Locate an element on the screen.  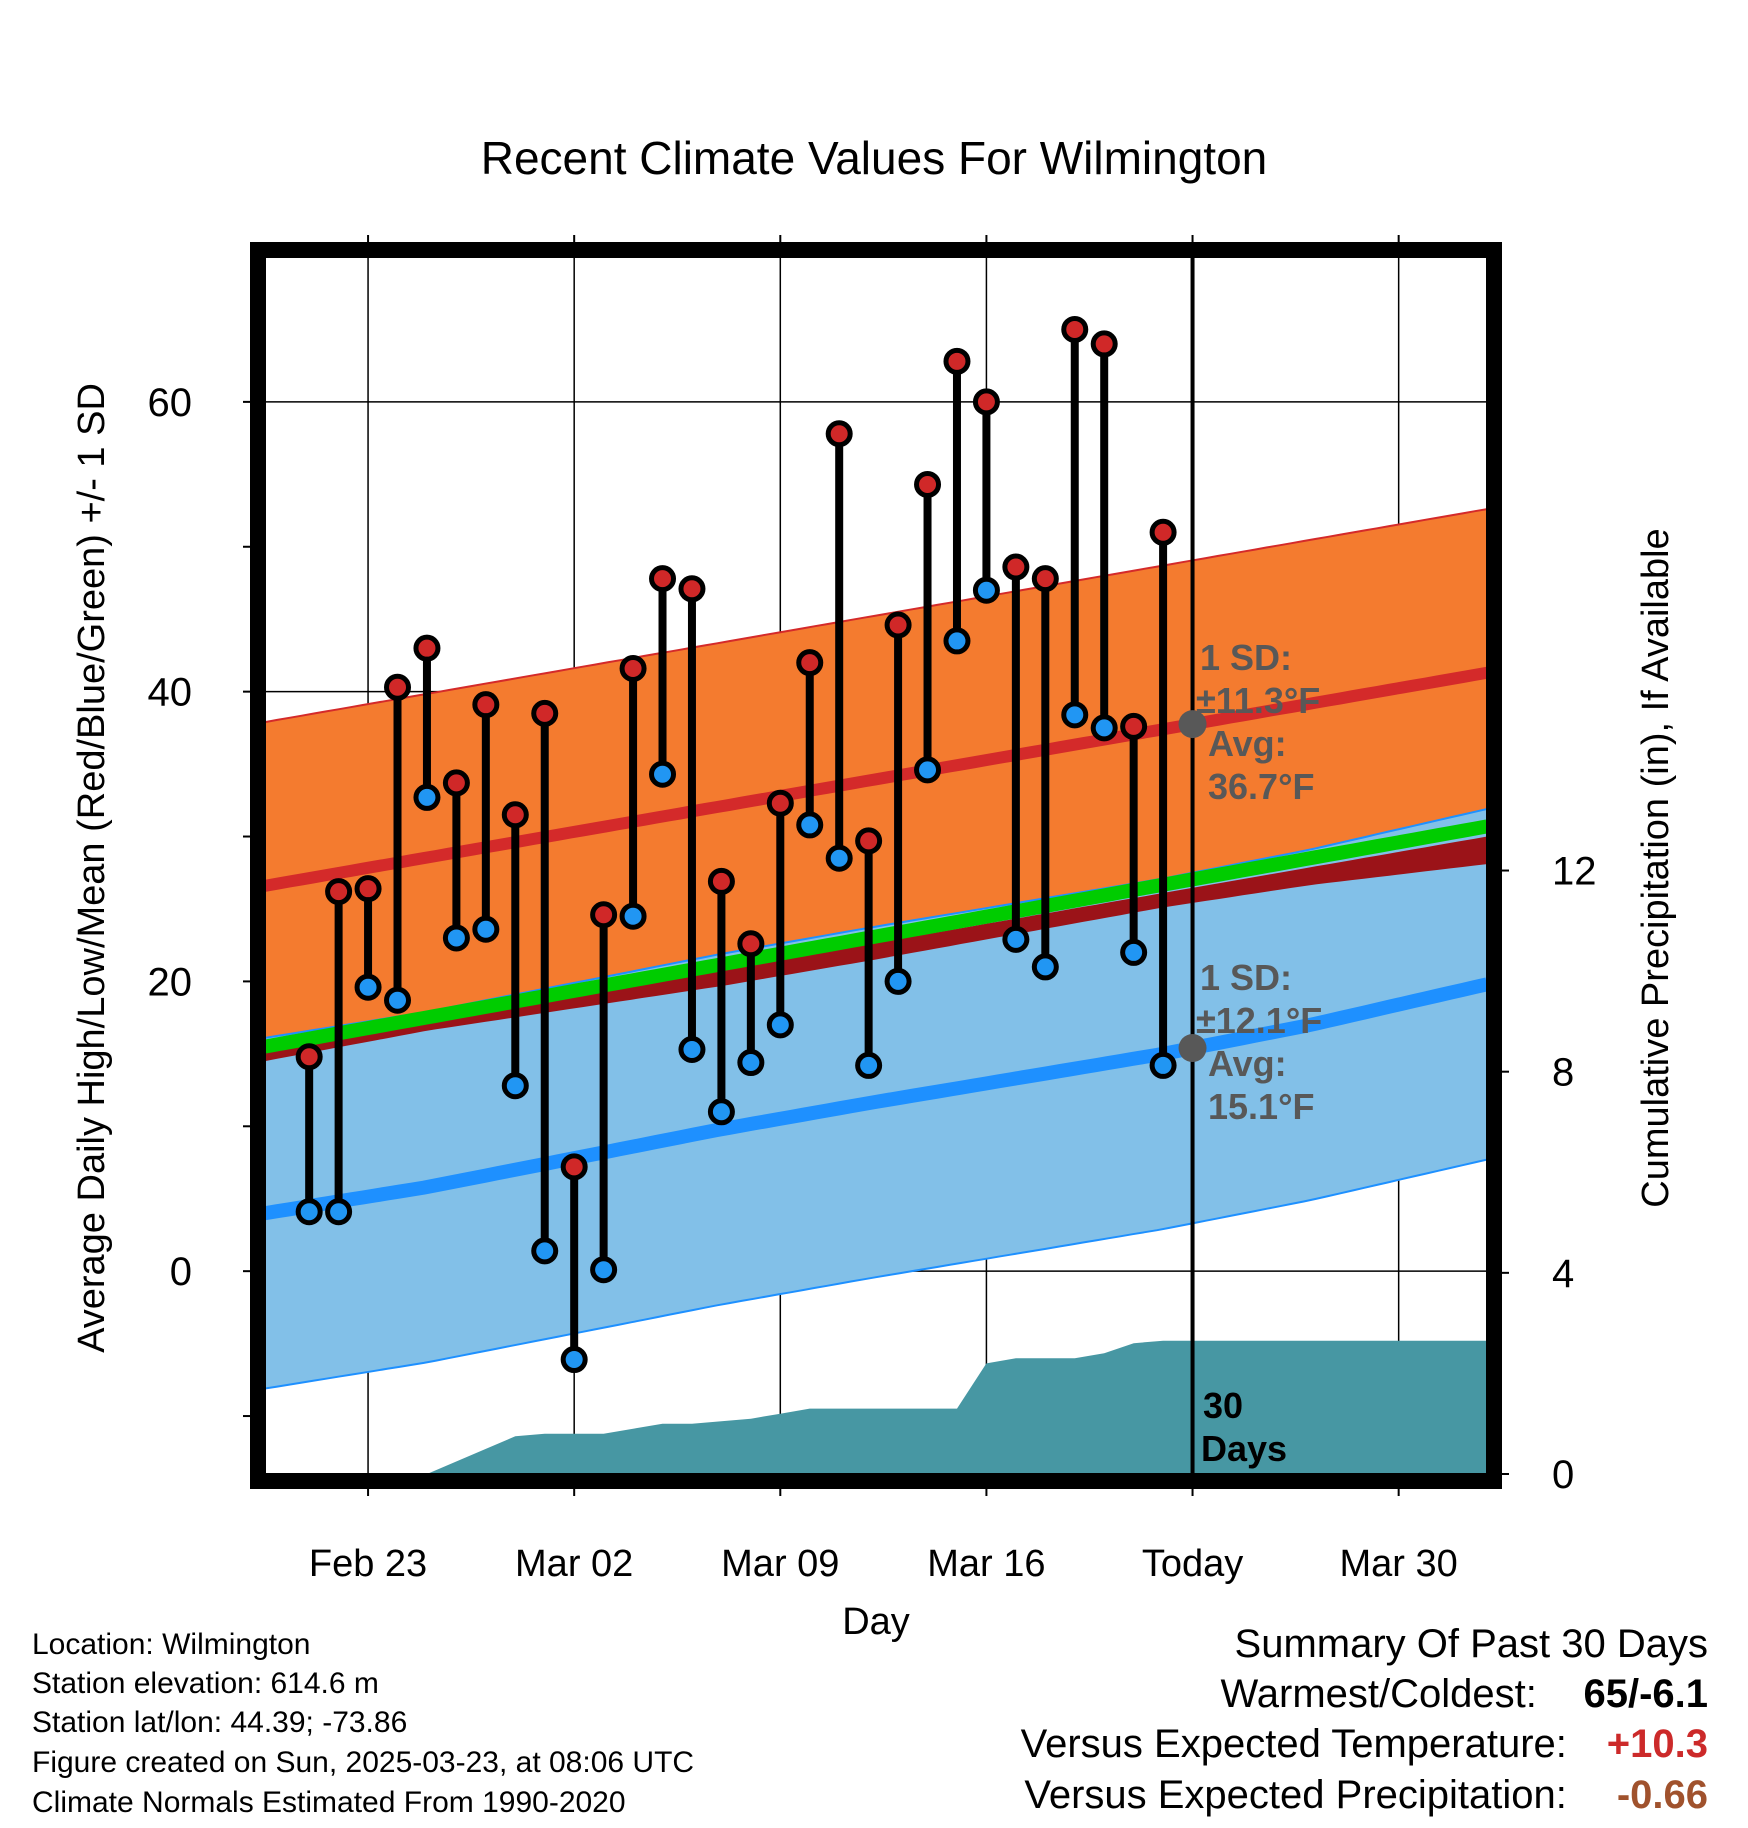
y2-tick-label: 4 is located at coordinates (1563, 1274).